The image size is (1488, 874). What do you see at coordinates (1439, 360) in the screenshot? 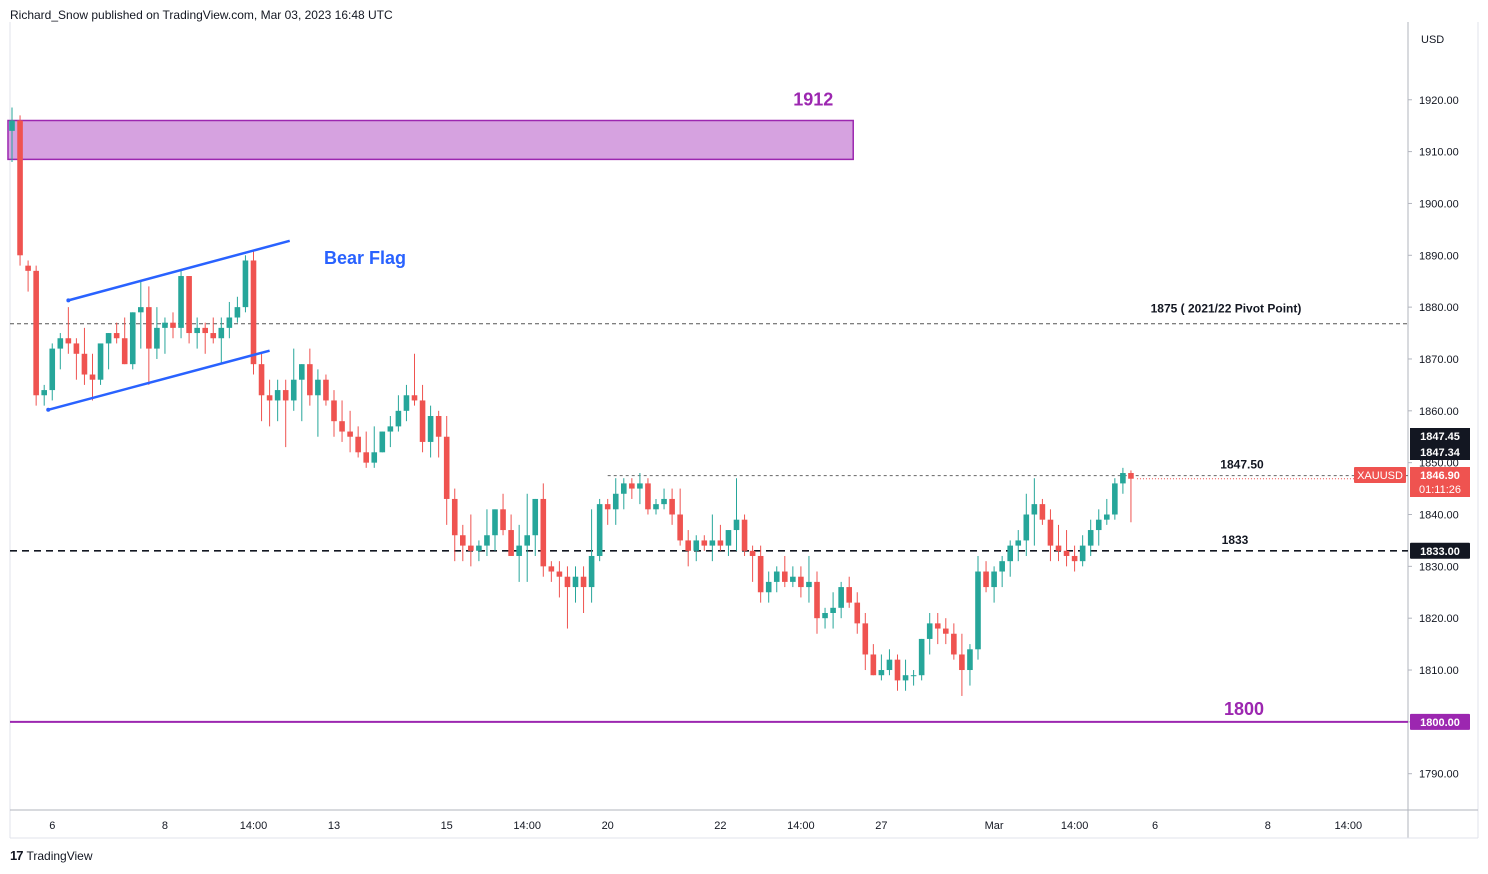
I see `price-tick-label: 1870.00` at bounding box center [1439, 360].